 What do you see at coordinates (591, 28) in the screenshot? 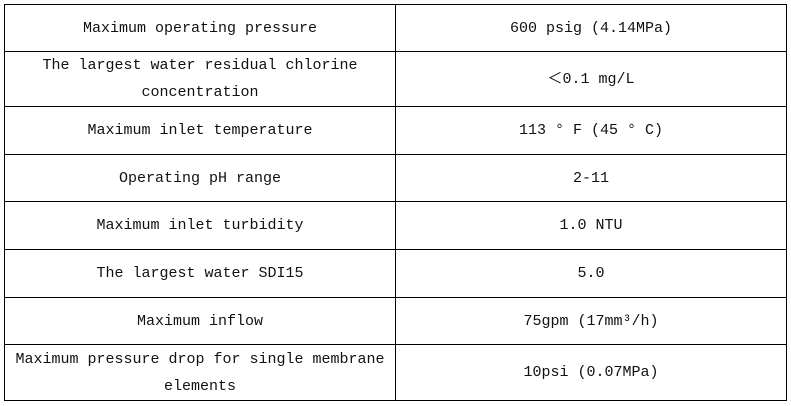
I see `value-cell: 600 psig (4.14MPa)` at bounding box center [591, 28].